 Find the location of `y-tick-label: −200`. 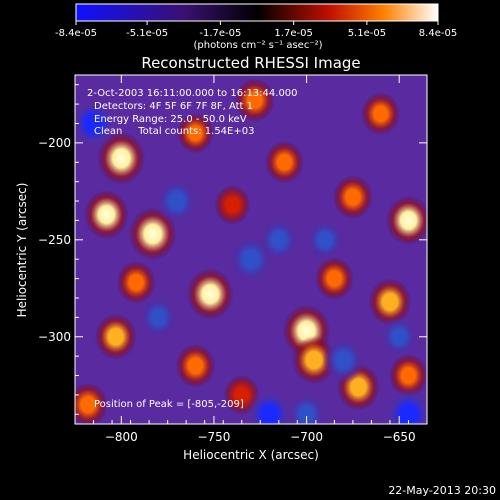

y-tick-label: −200 is located at coordinates (54, 143).